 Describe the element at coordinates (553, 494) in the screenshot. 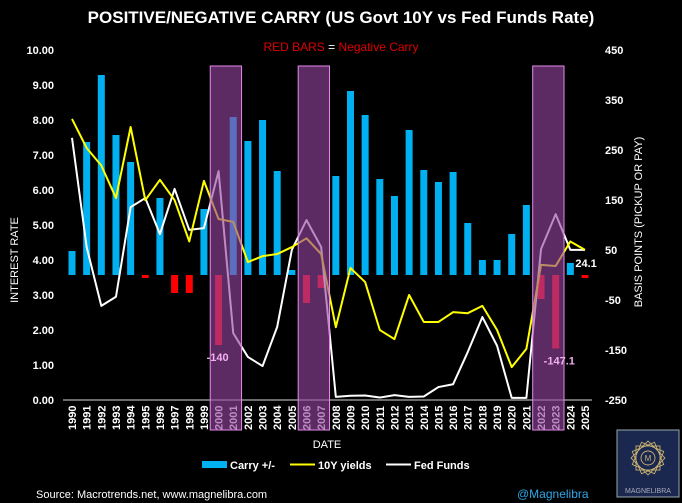

I see `twitter-handle: @Magnelibra` at that location.